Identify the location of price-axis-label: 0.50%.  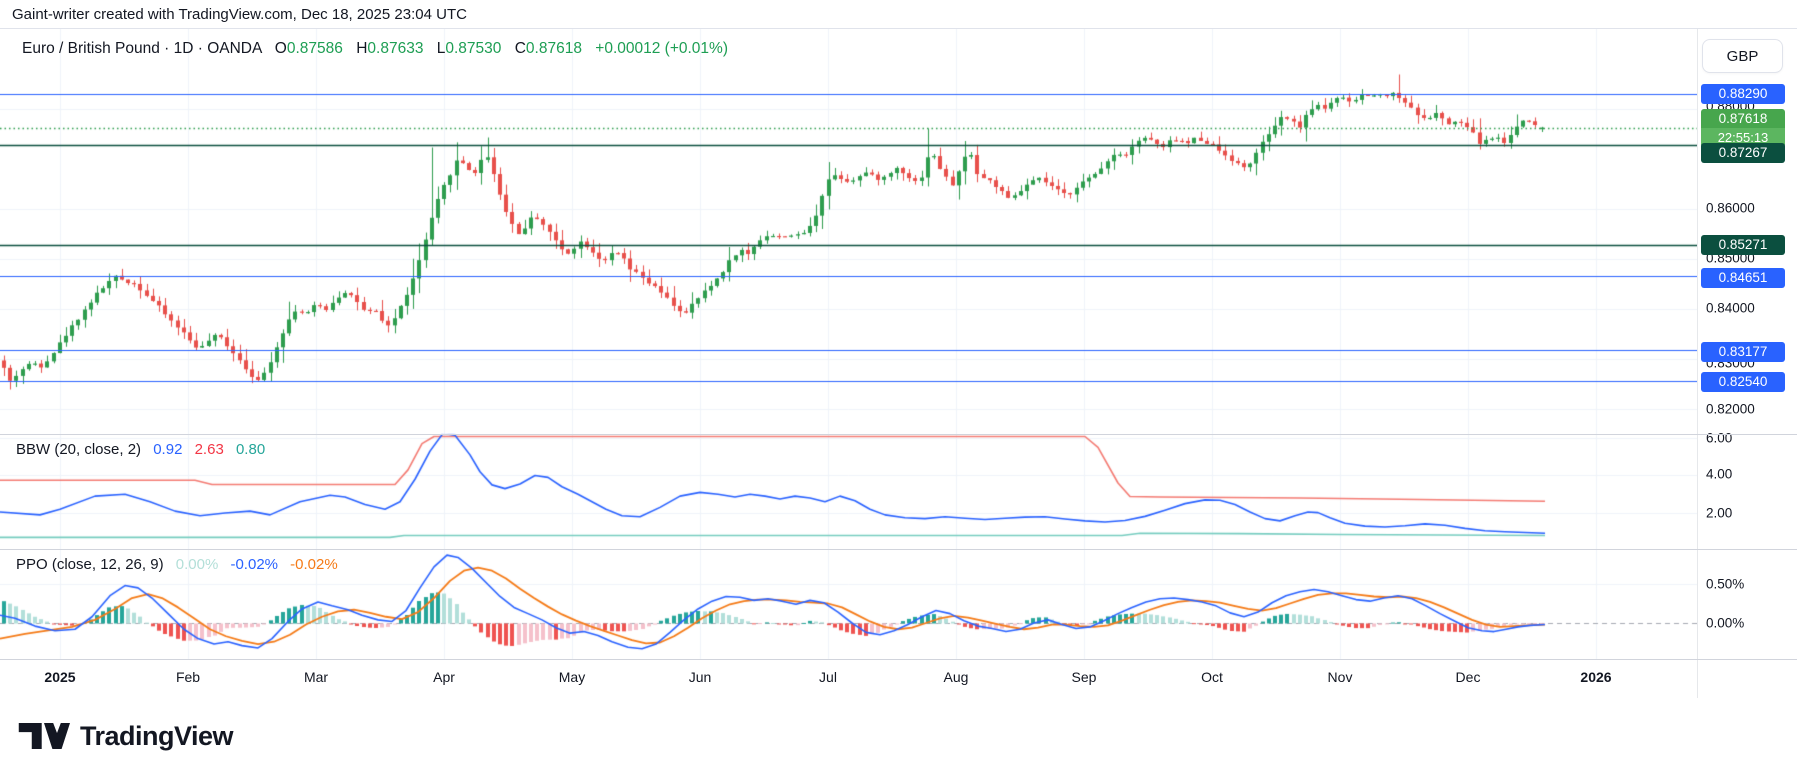
(1725, 584).